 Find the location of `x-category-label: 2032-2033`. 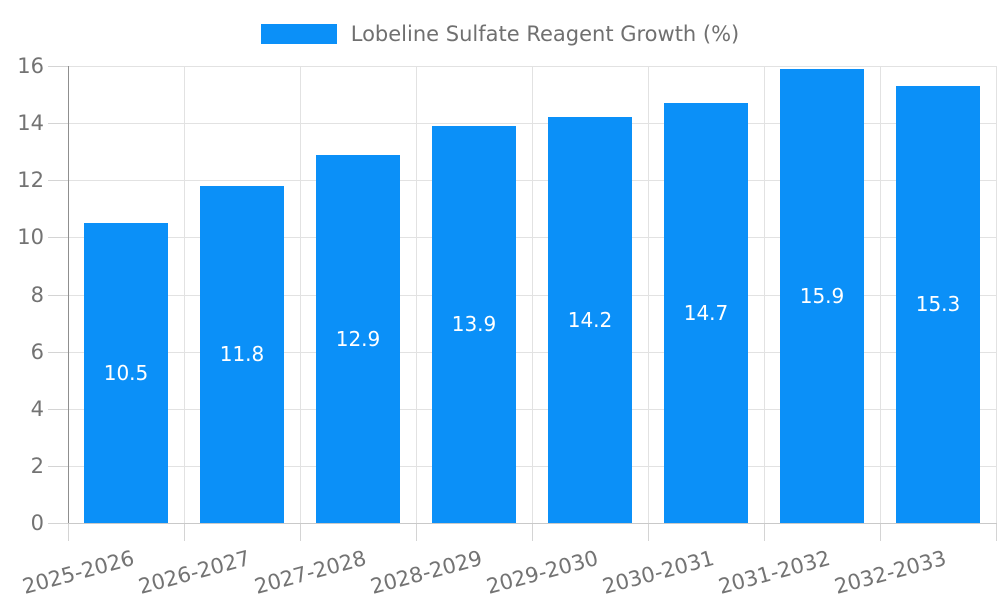

x-category-label: 2032-2033 is located at coordinates (890, 572).